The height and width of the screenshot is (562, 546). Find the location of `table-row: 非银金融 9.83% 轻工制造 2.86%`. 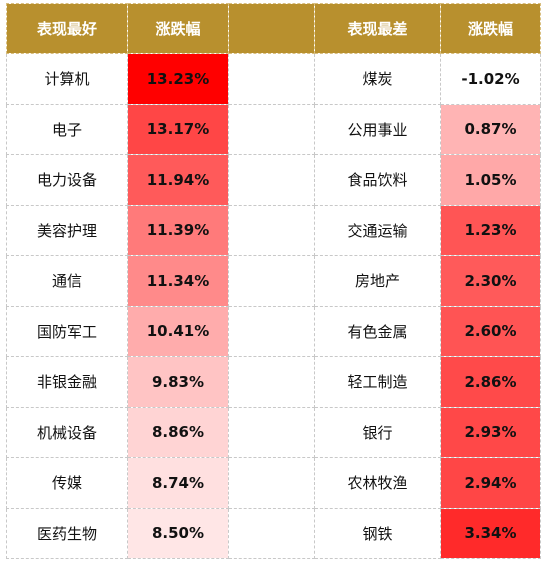

table-row: 非银金融 9.83% 轻工制造 2.86% is located at coordinates (273, 382).